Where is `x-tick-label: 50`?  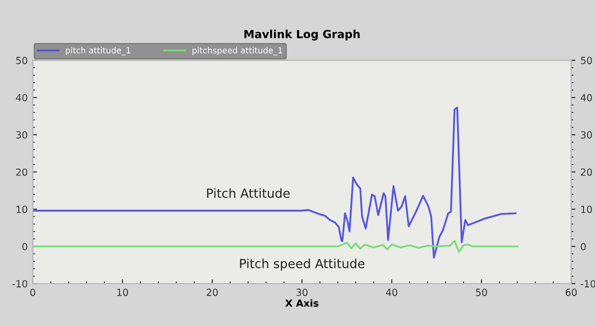 x-tick-label: 50 is located at coordinates (481, 292).